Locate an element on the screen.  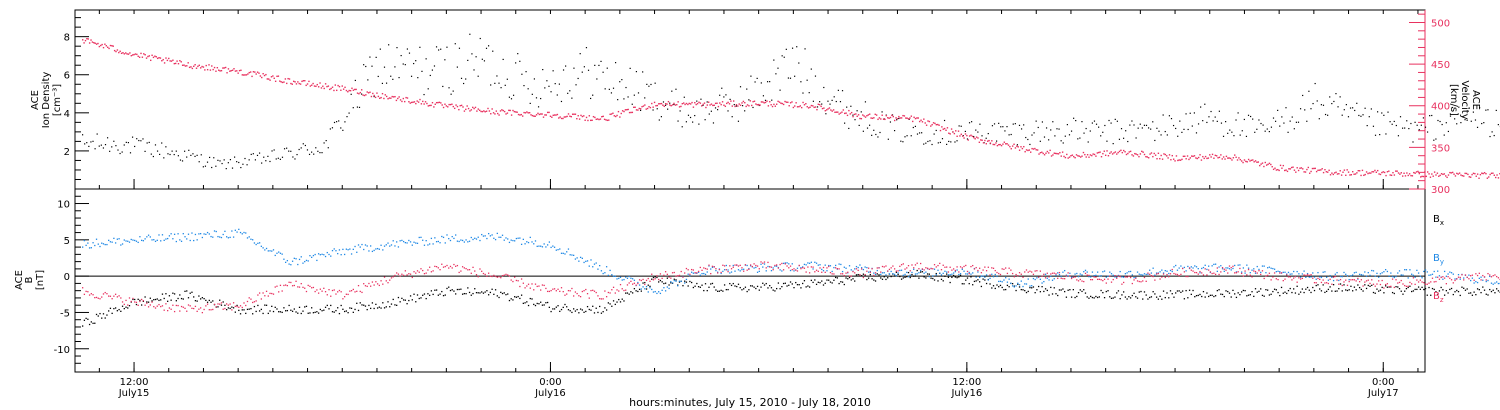
x-tick-sublabel: July16 is located at coordinates (550, 393).